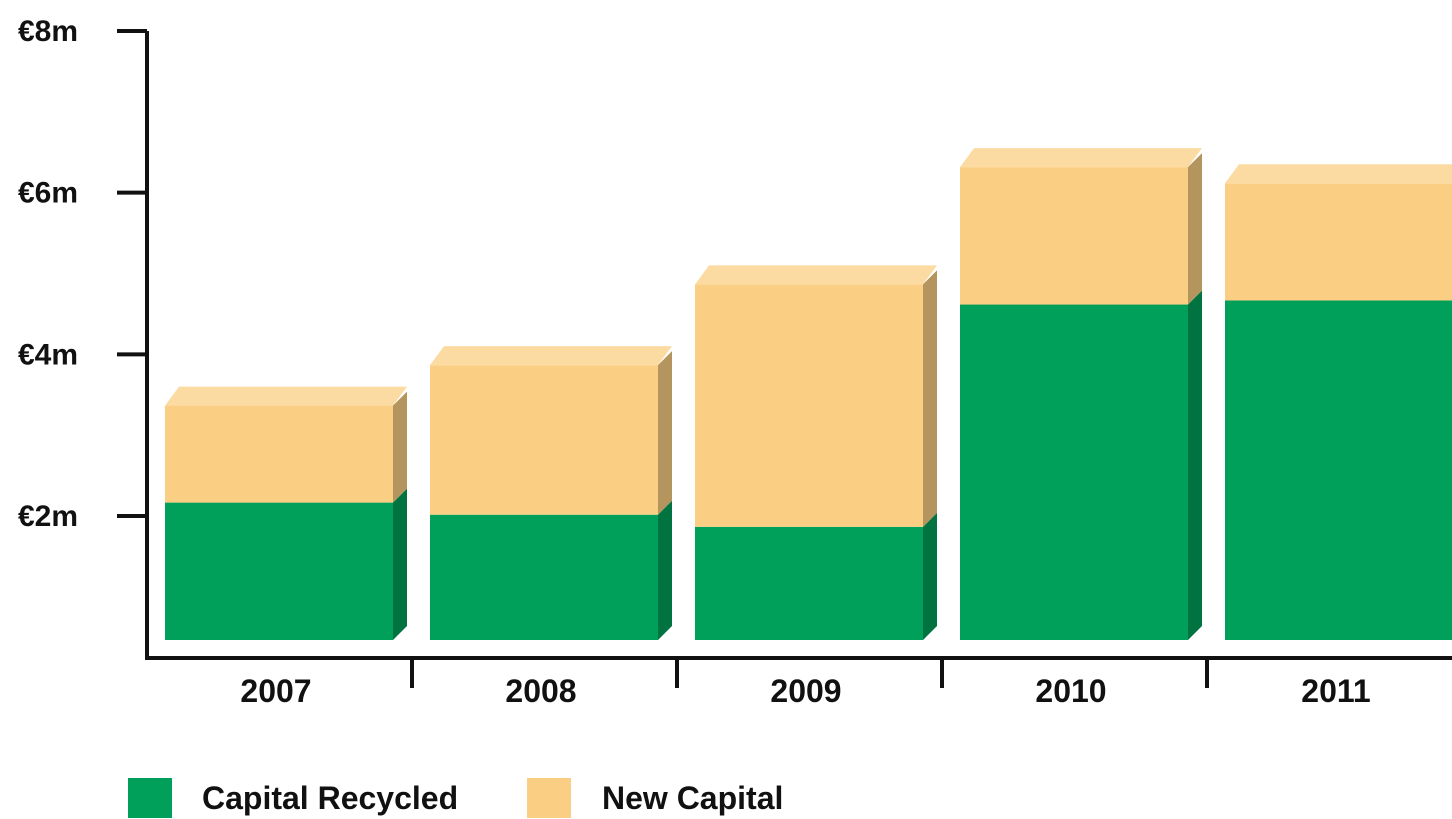 The image size is (1452, 819). I want to click on legend: Capital Recycled New Capital, so click(455, 798).